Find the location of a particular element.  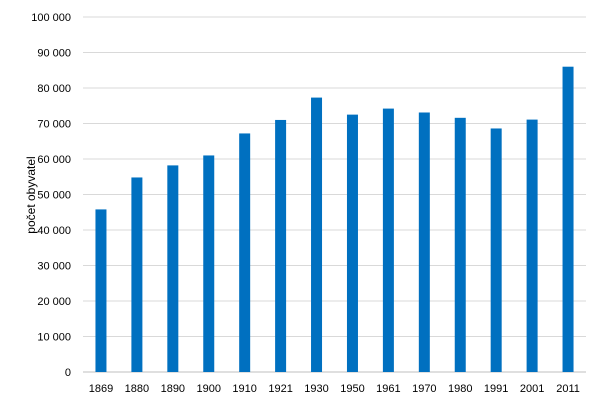

y-tick-label: 40 000 is located at coordinates (54, 231).